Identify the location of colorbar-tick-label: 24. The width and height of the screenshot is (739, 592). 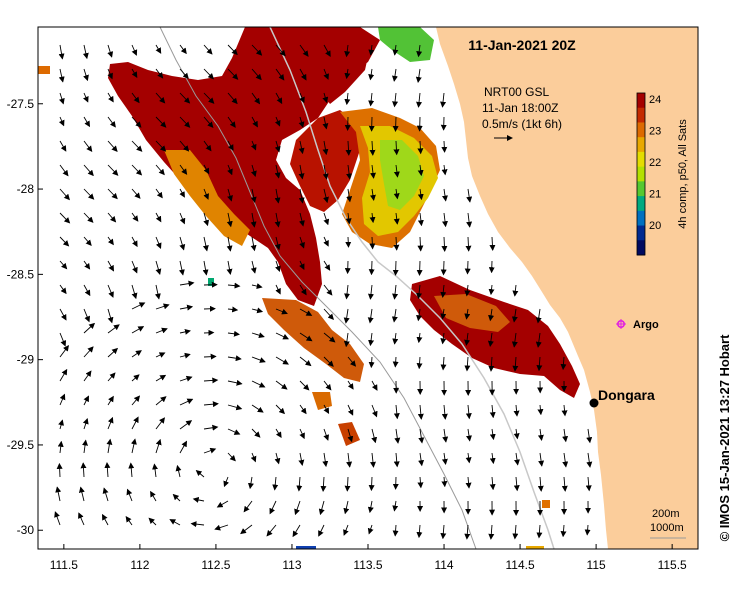
(655, 100).